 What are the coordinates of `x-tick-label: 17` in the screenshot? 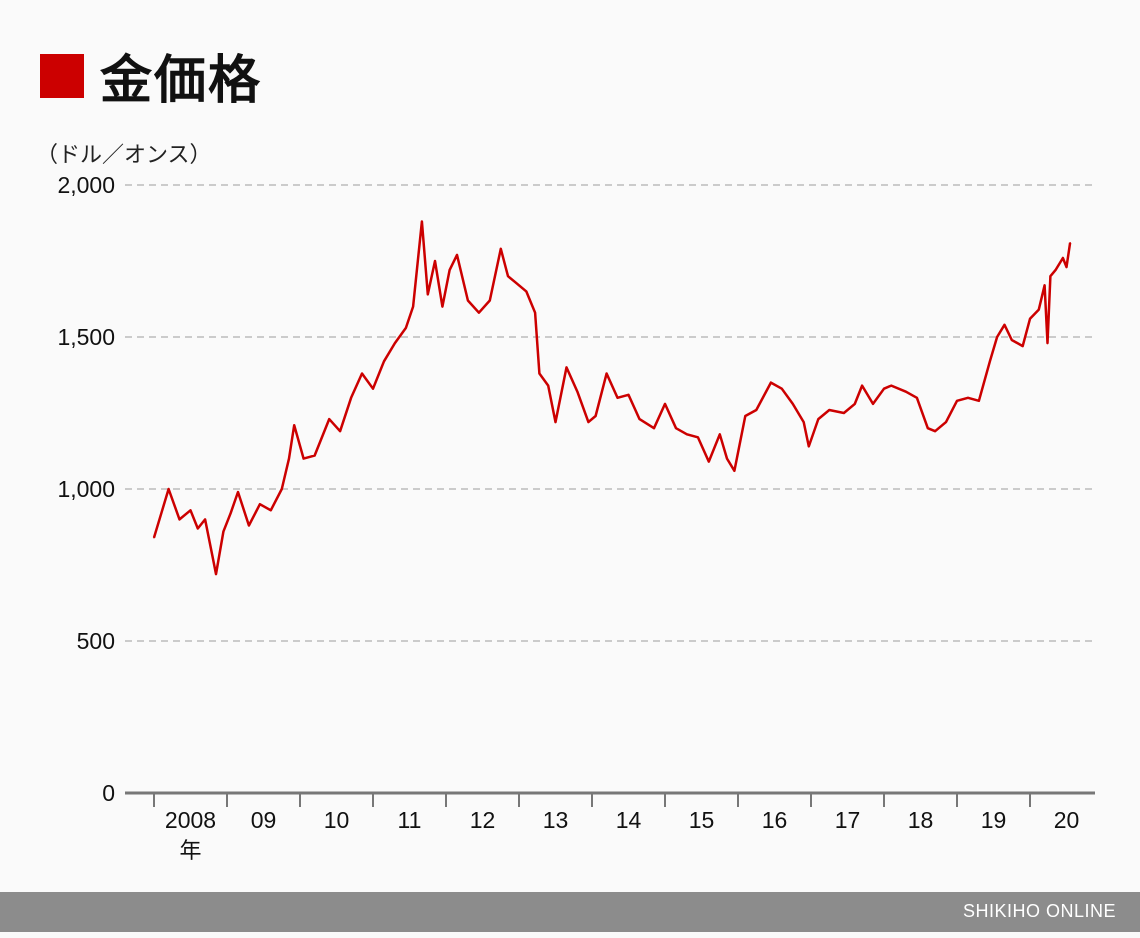 It's located at (848, 820).